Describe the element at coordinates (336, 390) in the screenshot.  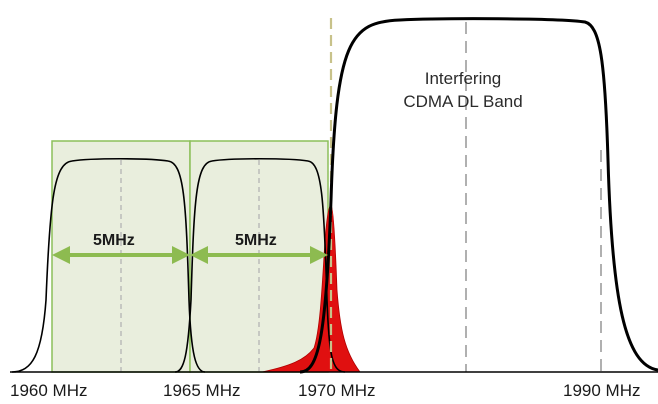
I see `frequency-label-1970: 1970 MHz` at that location.